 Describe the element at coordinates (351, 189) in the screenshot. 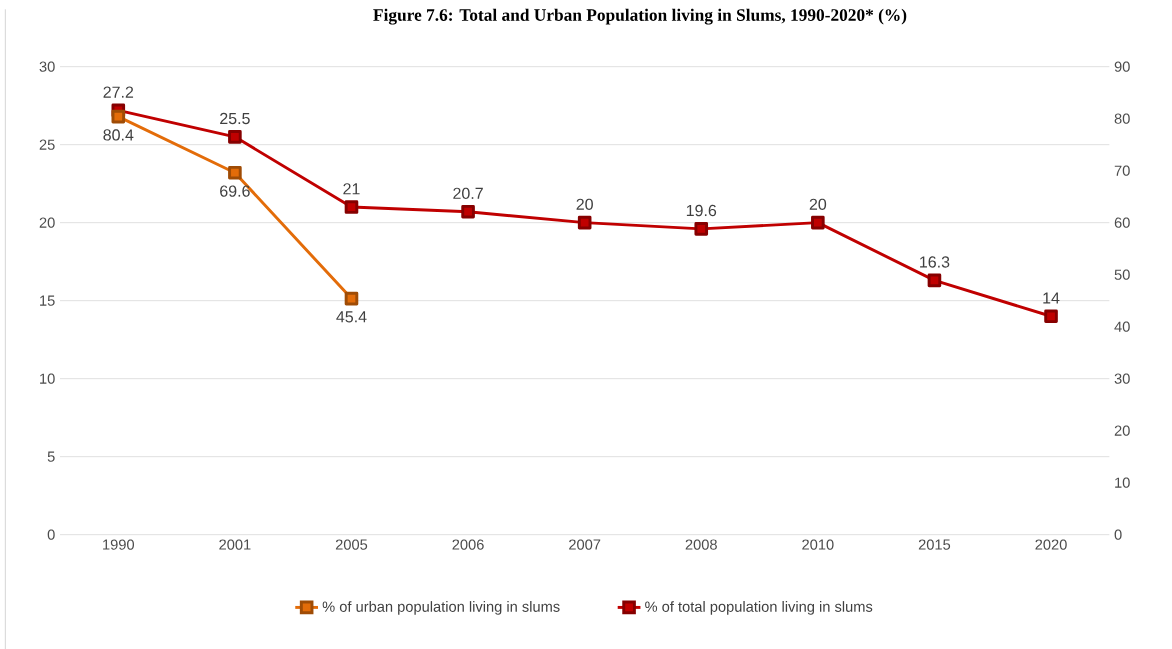

I see `data-label: 21` at that location.